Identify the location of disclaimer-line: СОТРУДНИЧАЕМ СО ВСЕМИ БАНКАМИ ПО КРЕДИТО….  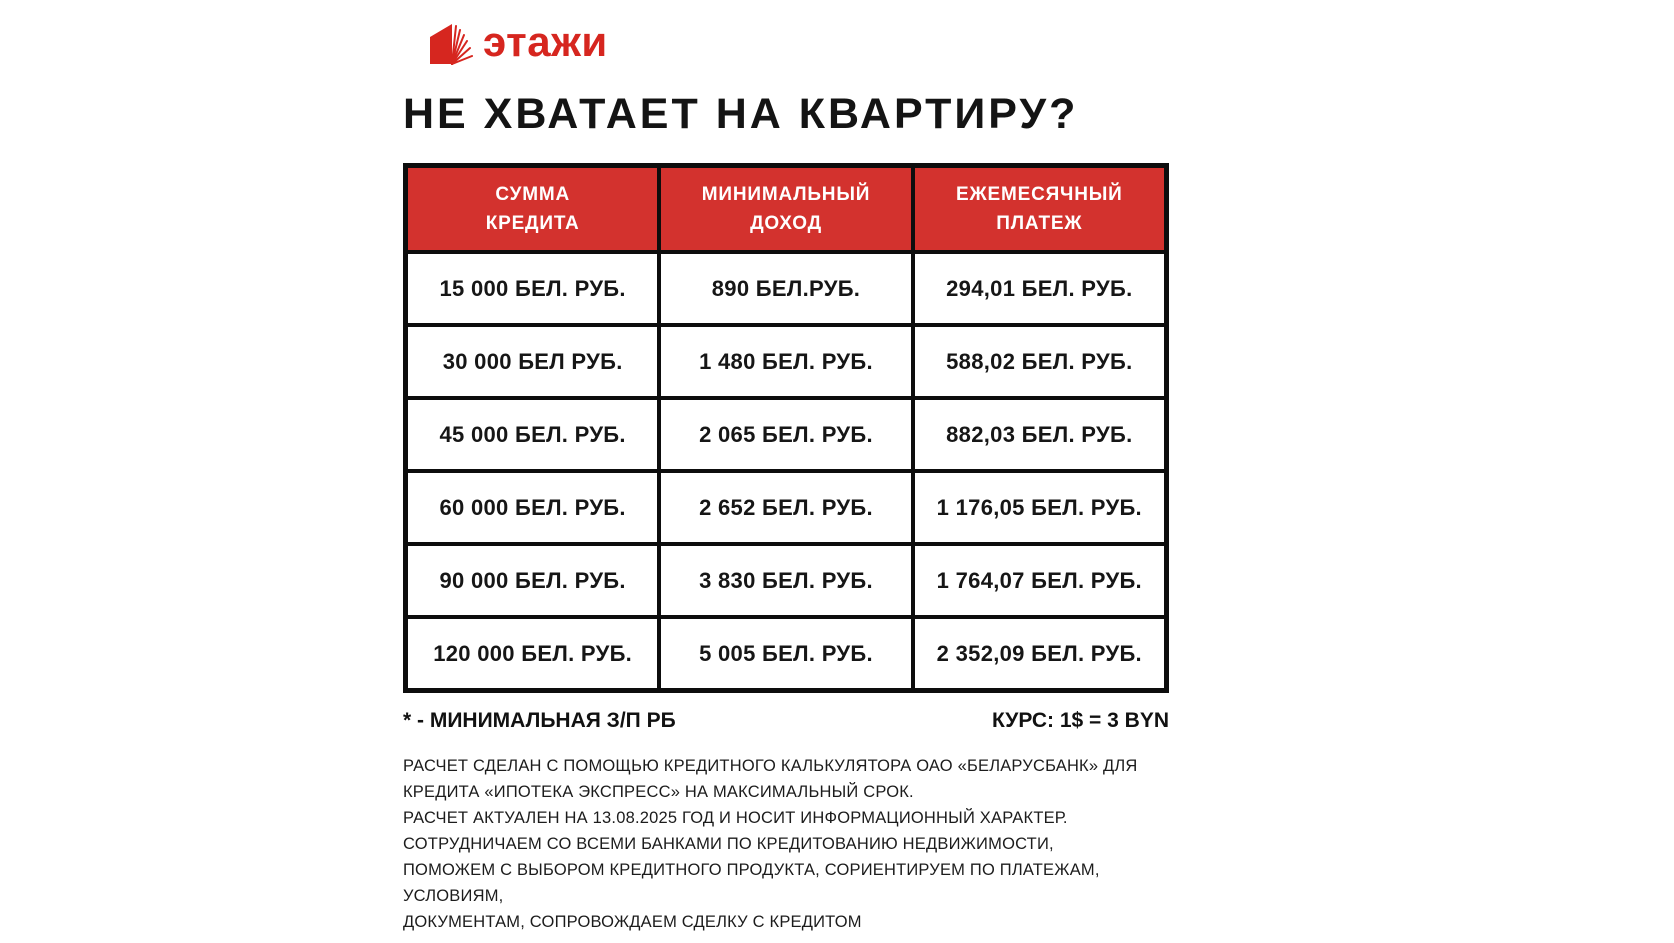
(728, 844).